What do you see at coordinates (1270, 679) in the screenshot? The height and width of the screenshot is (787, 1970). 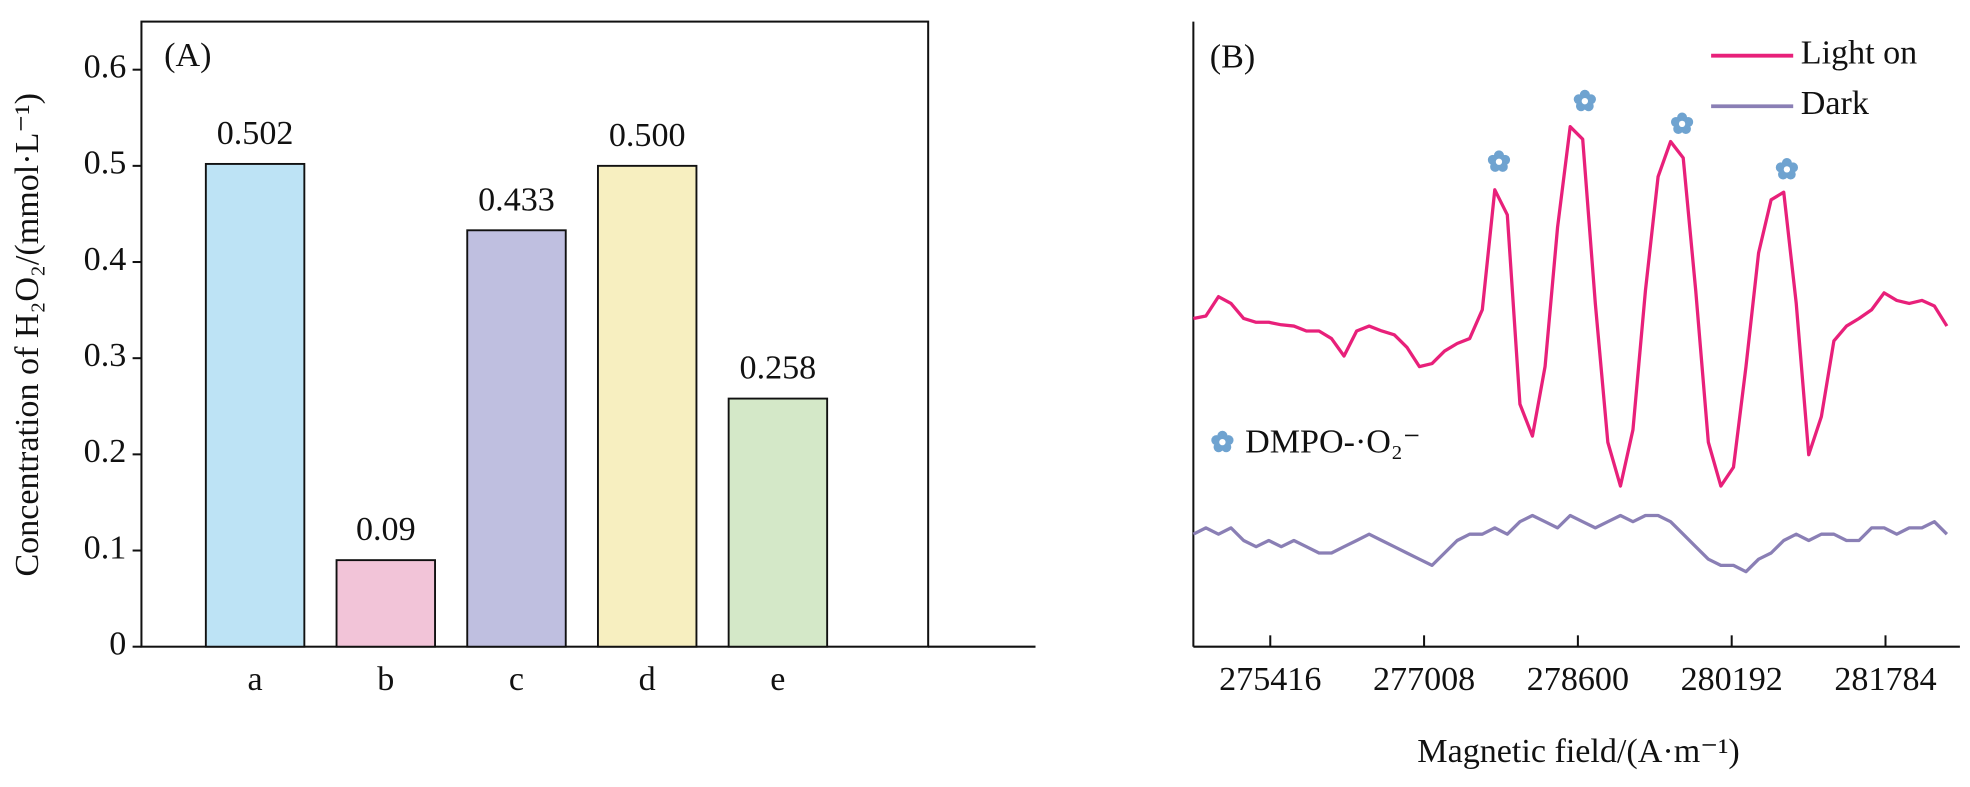 I see `x-tick-label: 275416` at bounding box center [1270, 679].